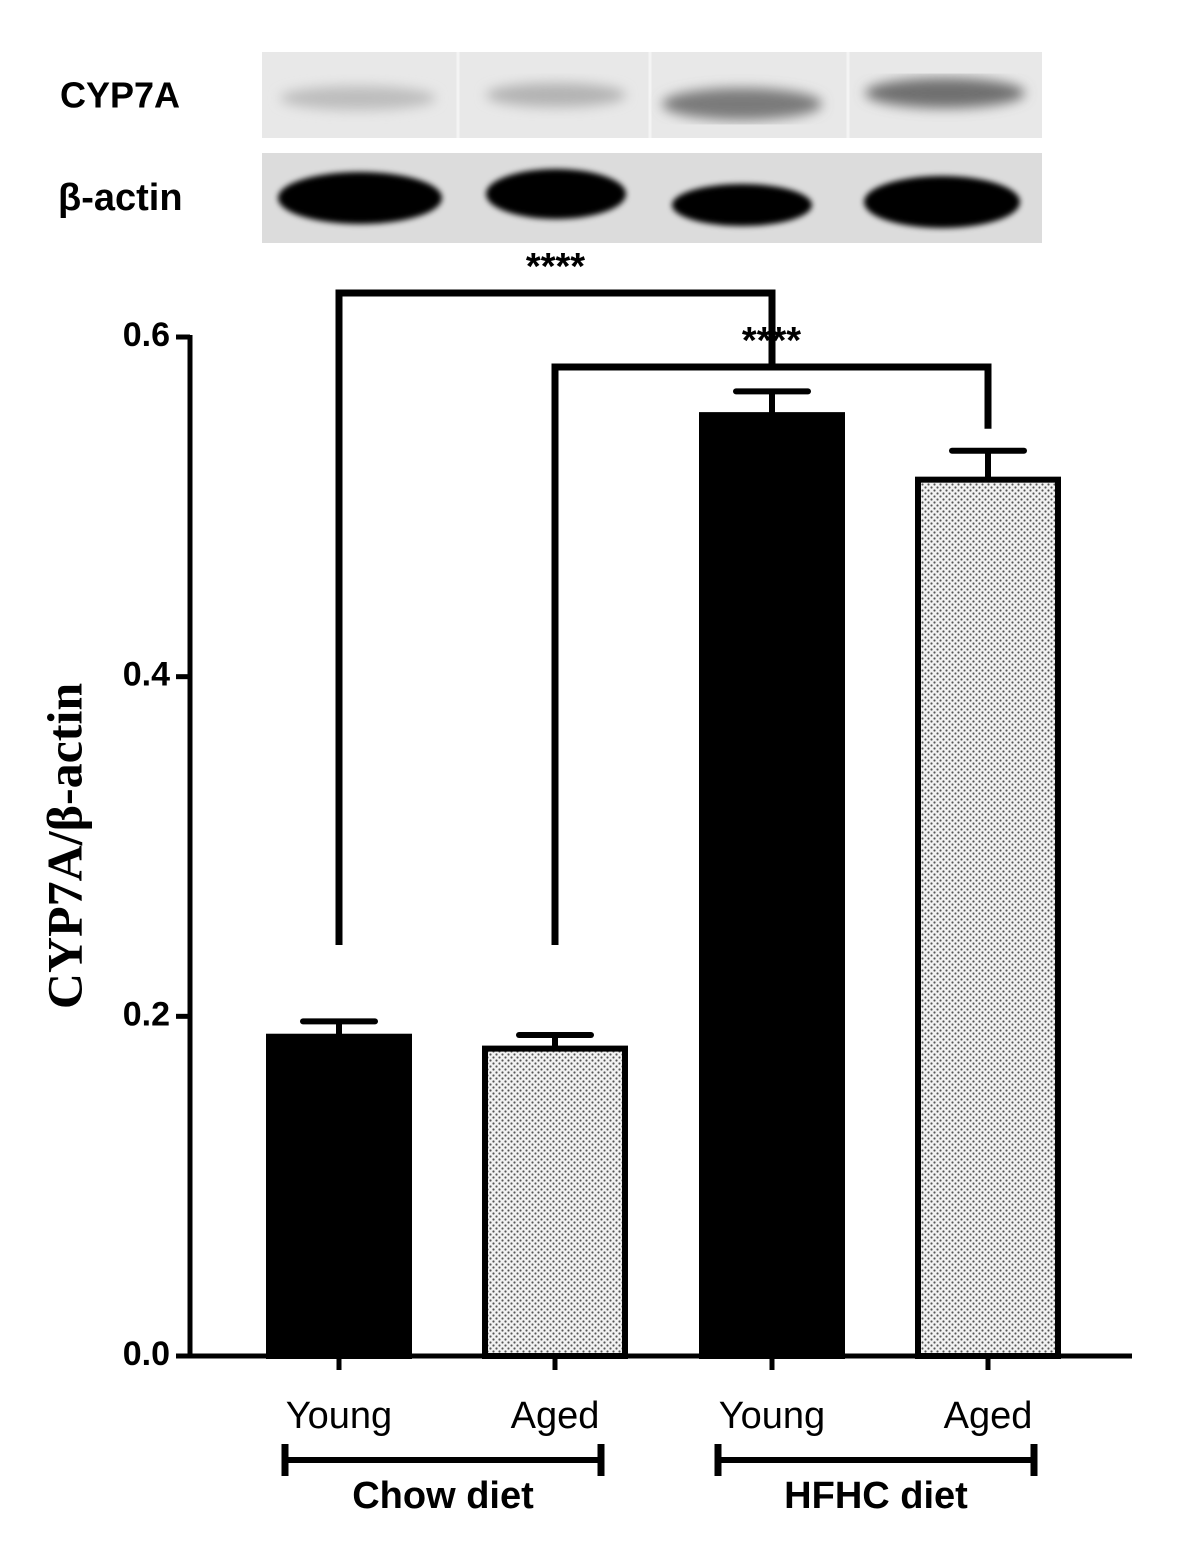 Image resolution: width=1186 pixels, height=1553 pixels. I want to click on y-axis-title: CYP7A/β-actin, so click(64, 846).